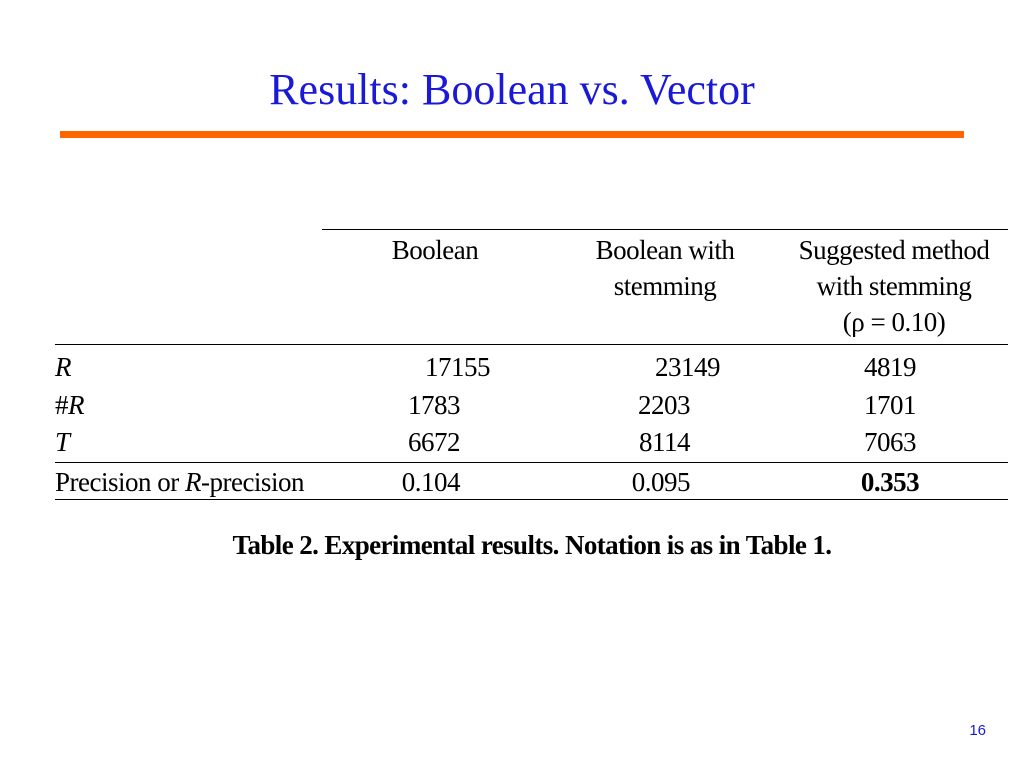 The image size is (1024, 768). I want to click on column-header-boolean-line1: Boolean, so click(435, 250).